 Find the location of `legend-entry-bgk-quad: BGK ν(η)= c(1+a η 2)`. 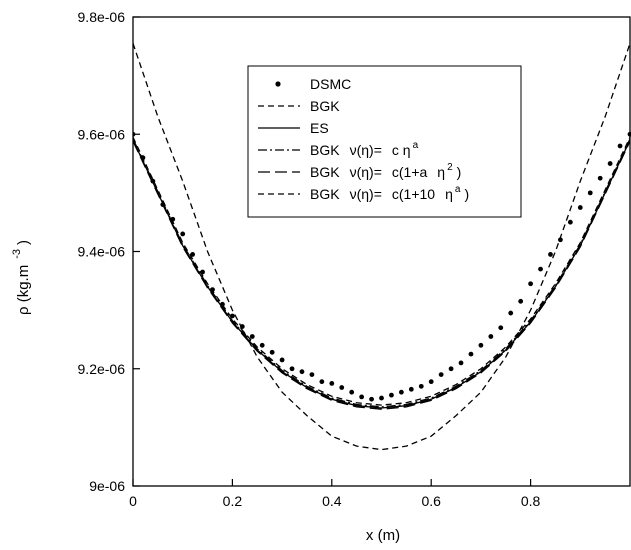

legend-entry-bgk-quad: BGK ν(η)= c(1+a η 2) is located at coordinates (359, 171).